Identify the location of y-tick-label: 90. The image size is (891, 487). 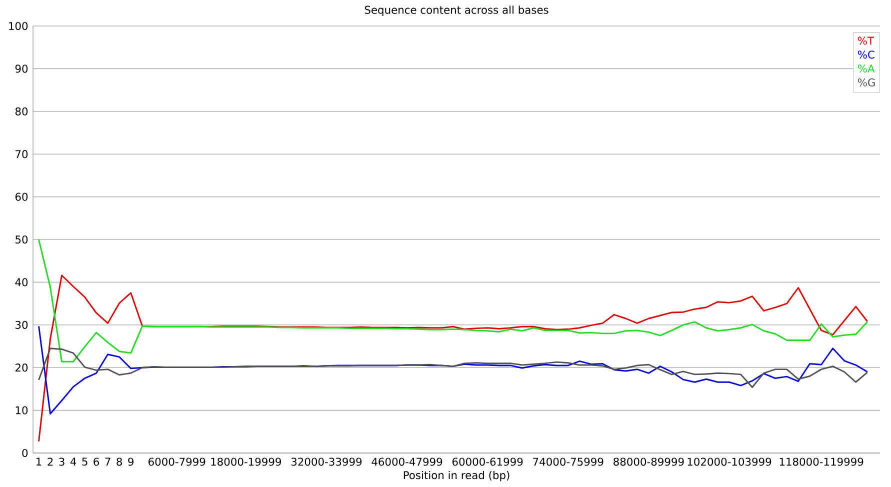
(21, 68).